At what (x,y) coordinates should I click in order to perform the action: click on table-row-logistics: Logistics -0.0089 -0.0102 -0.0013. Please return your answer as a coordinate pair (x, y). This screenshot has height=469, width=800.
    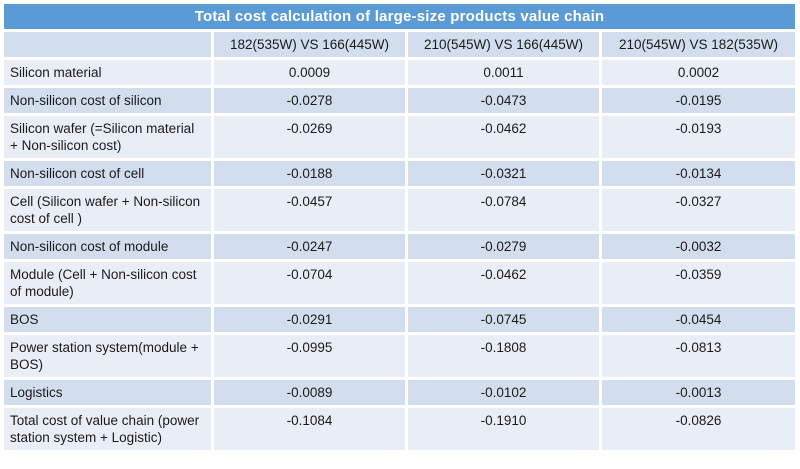
    Looking at the image, I should click on (400, 392).